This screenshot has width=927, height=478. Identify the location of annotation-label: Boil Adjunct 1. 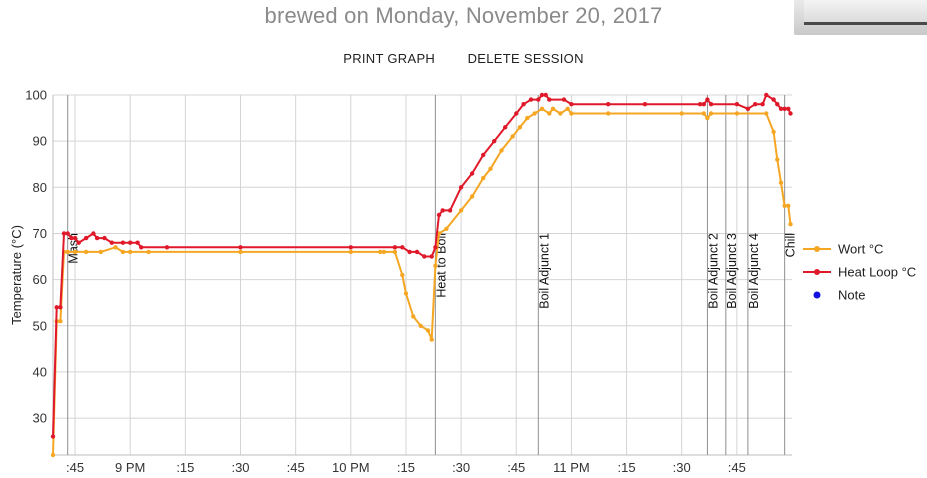
(544, 271).